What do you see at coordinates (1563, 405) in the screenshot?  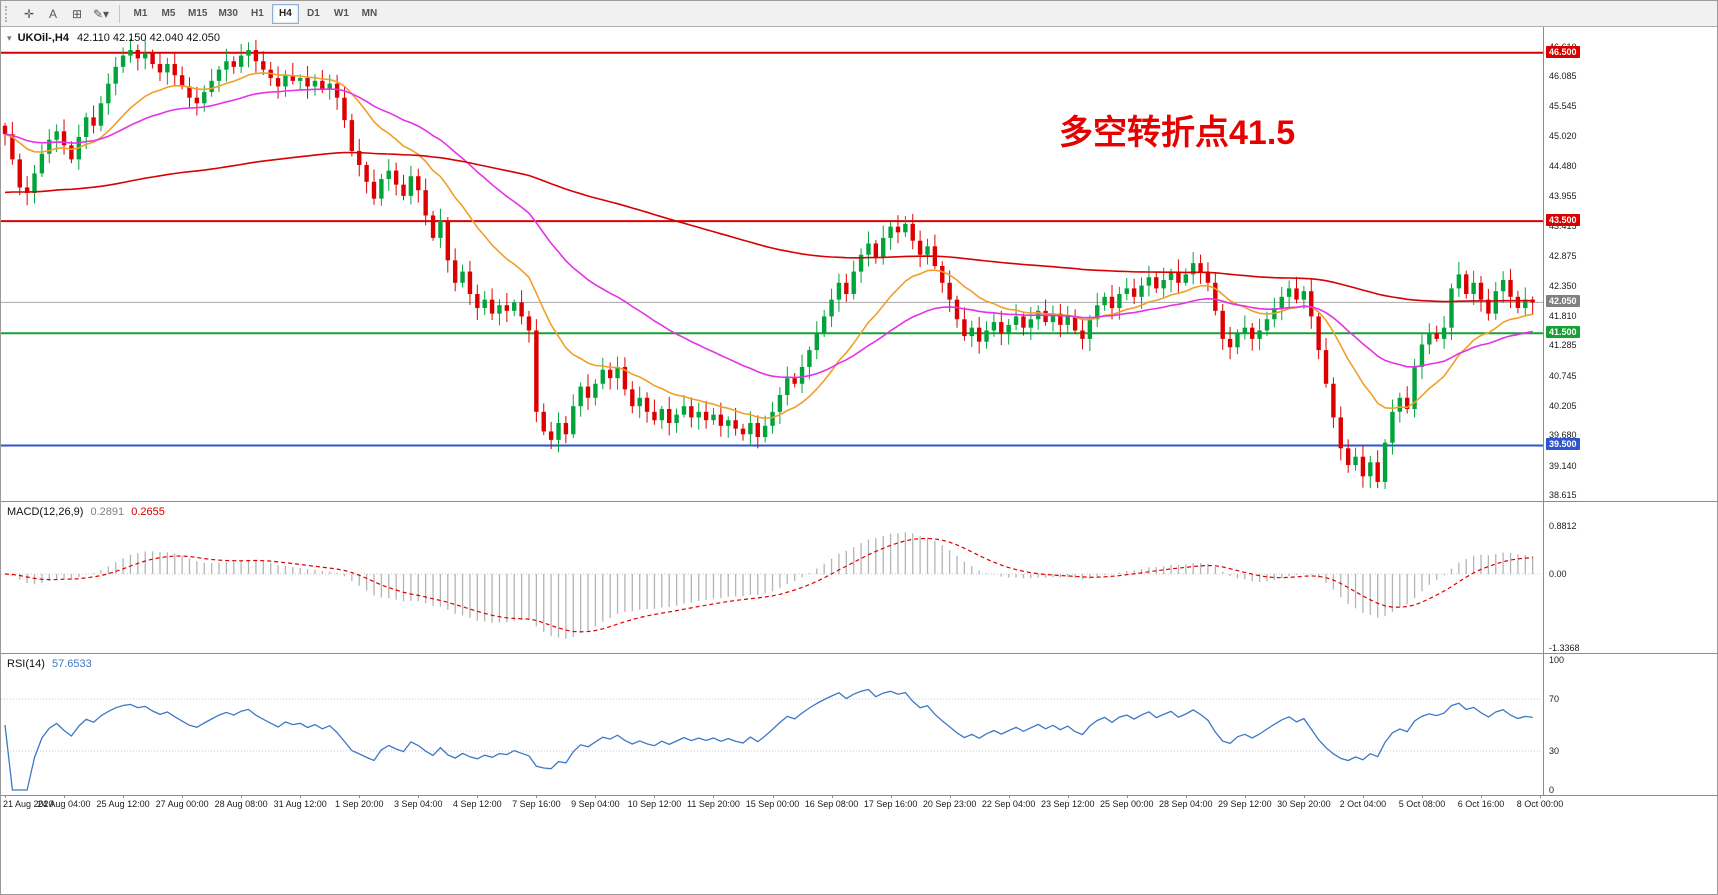 I see `price-tick: 40.205` at bounding box center [1563, 405].